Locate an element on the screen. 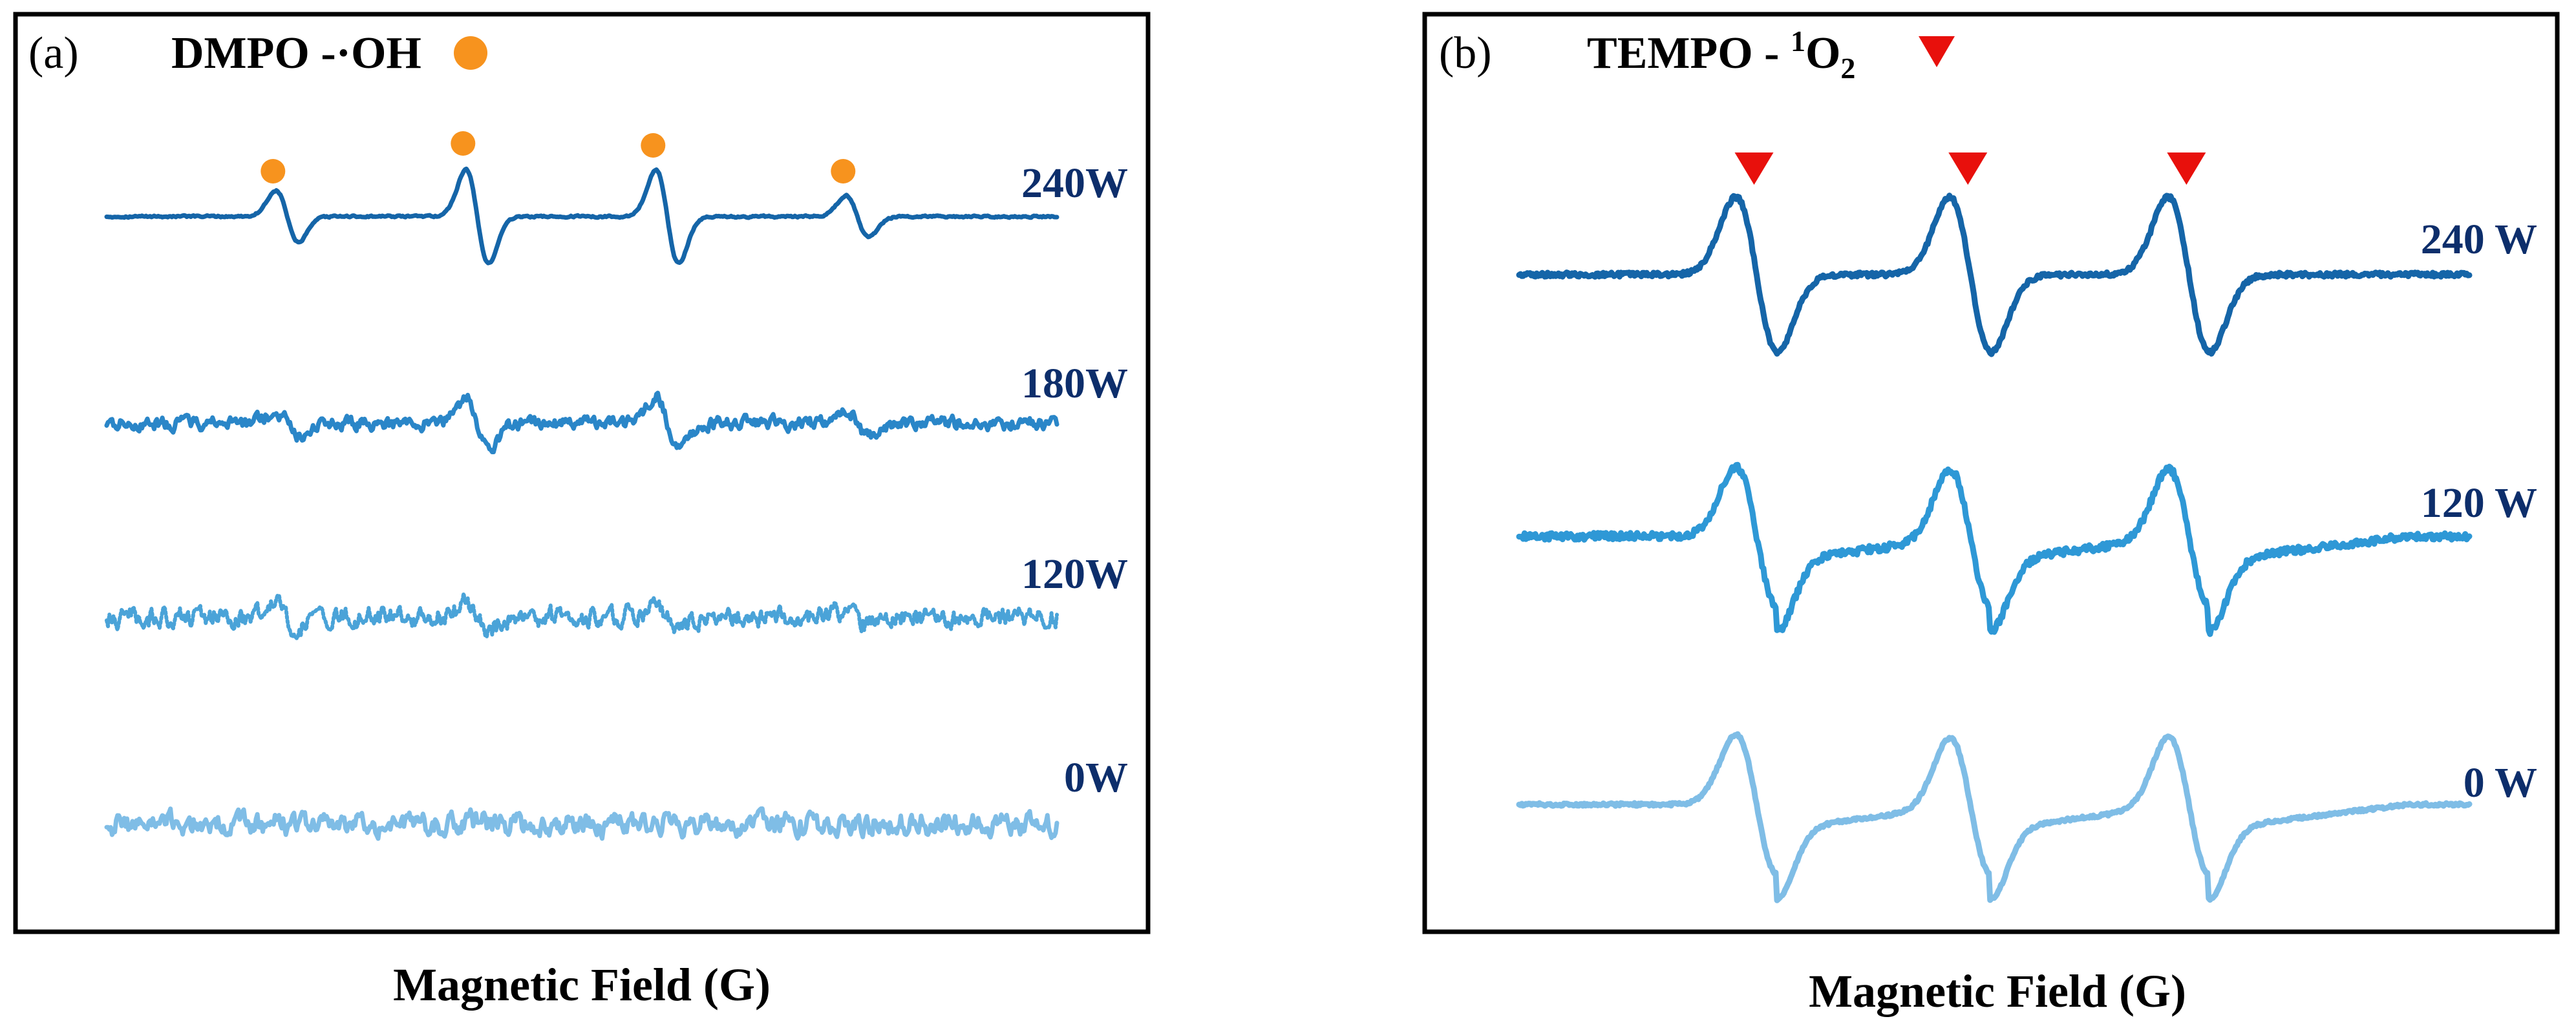 This screenshot has height=1019, width=2576. trace-label-b-0w: 0 W is located at coordinates (2500, 782).